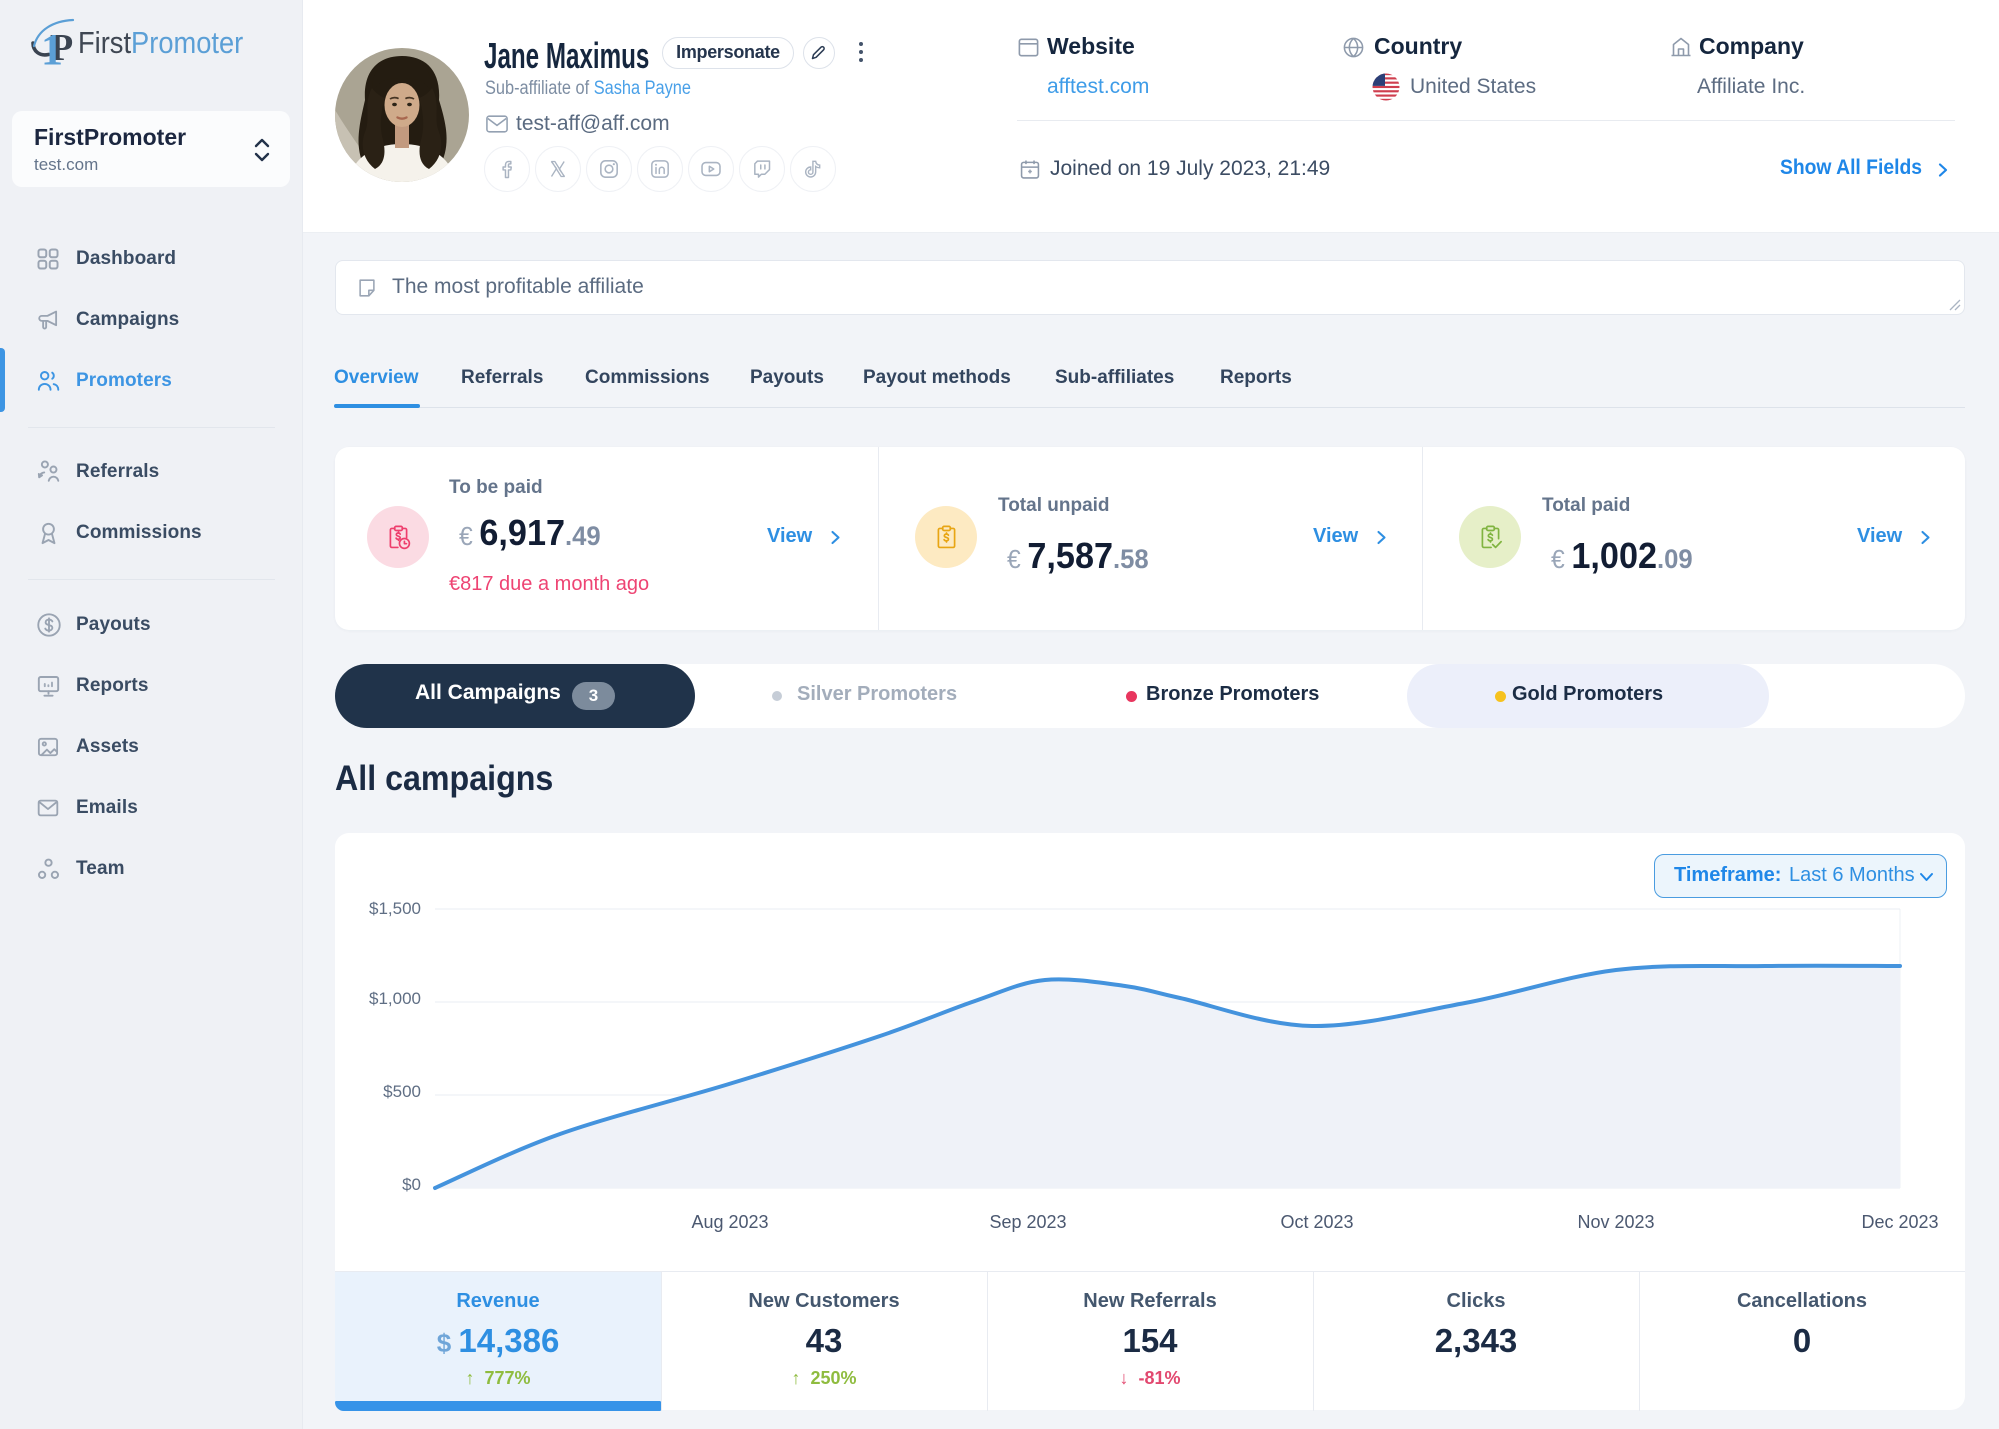 The height and width of the screenshot is (1429, 1999). What do you see at coordinates (61, 47) in the screenshot?
I see `svg-text: P` at bounding box center [61, 47].